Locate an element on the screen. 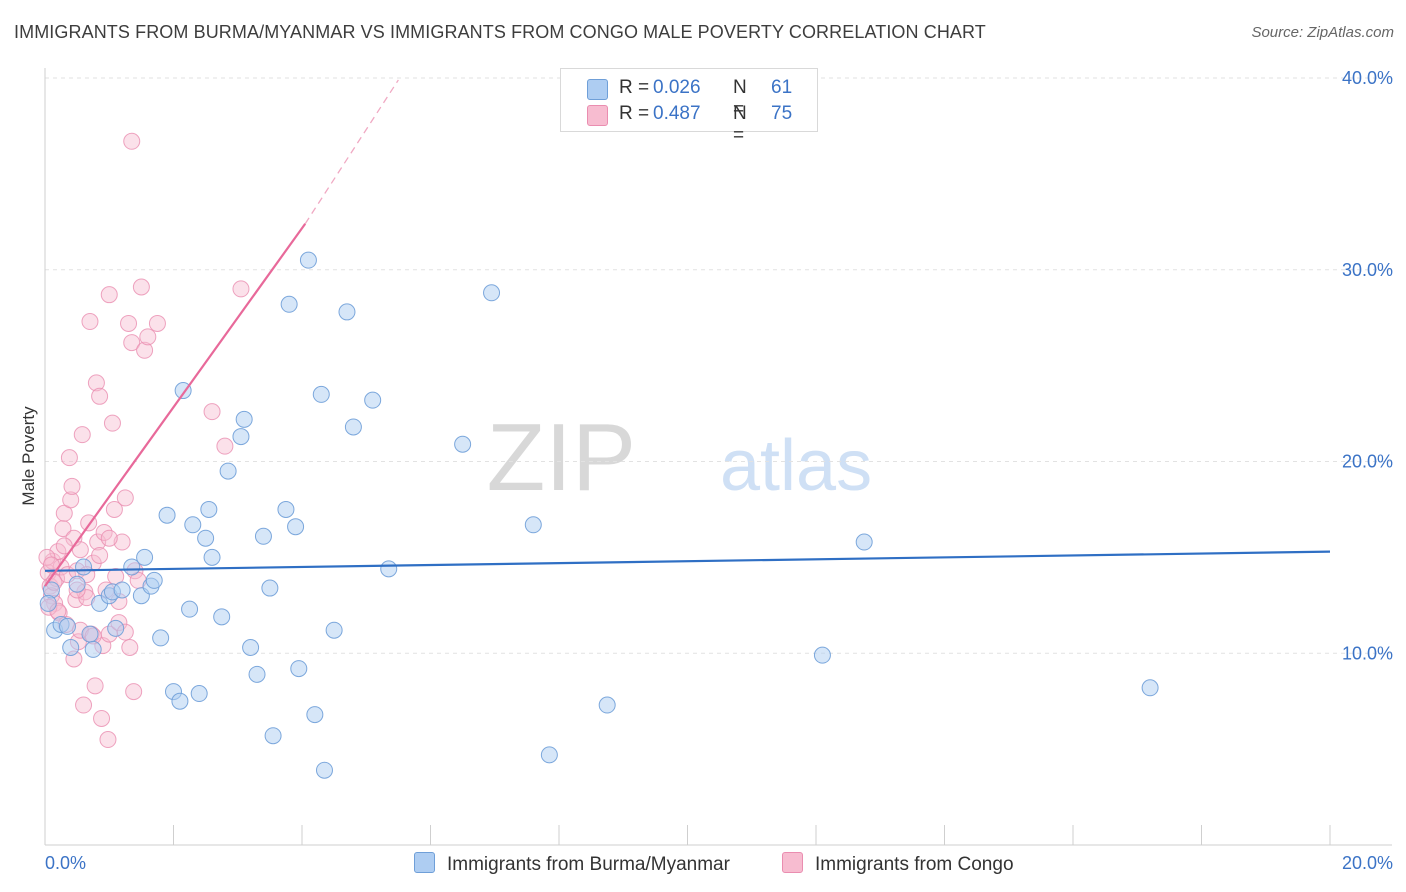  watermark-atlas: atlas is located at coordinates (796, 466).